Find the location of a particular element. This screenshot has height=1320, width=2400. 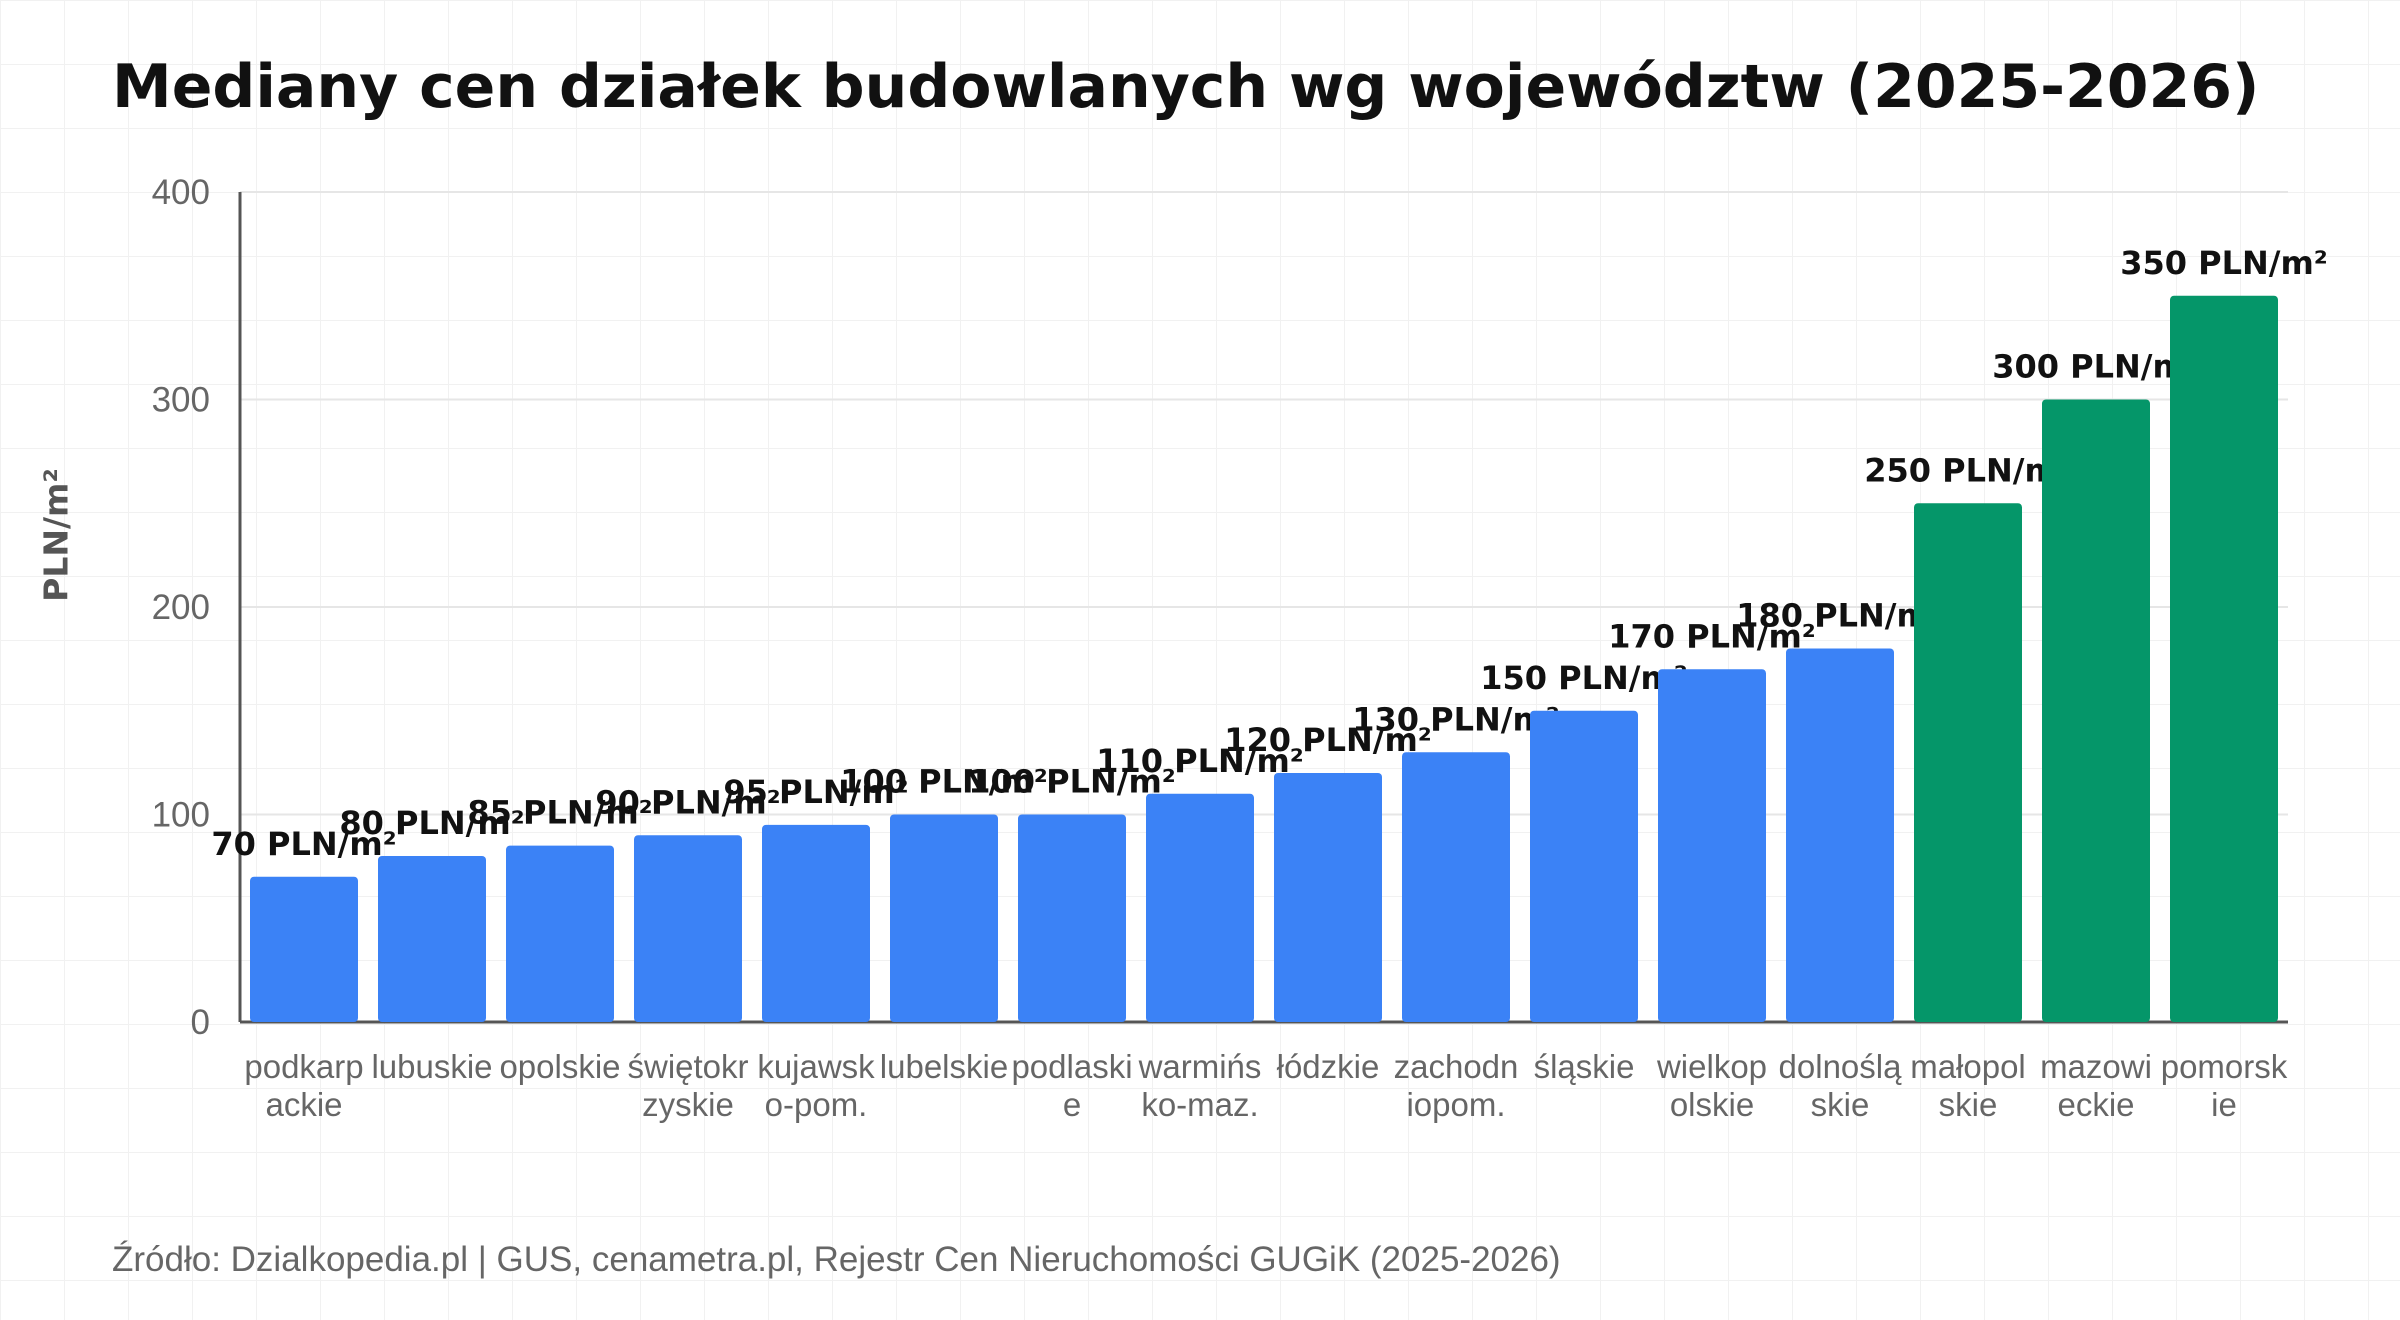

bar-value-label: 130 PLN/m² is located at coordinates (1456, 719).